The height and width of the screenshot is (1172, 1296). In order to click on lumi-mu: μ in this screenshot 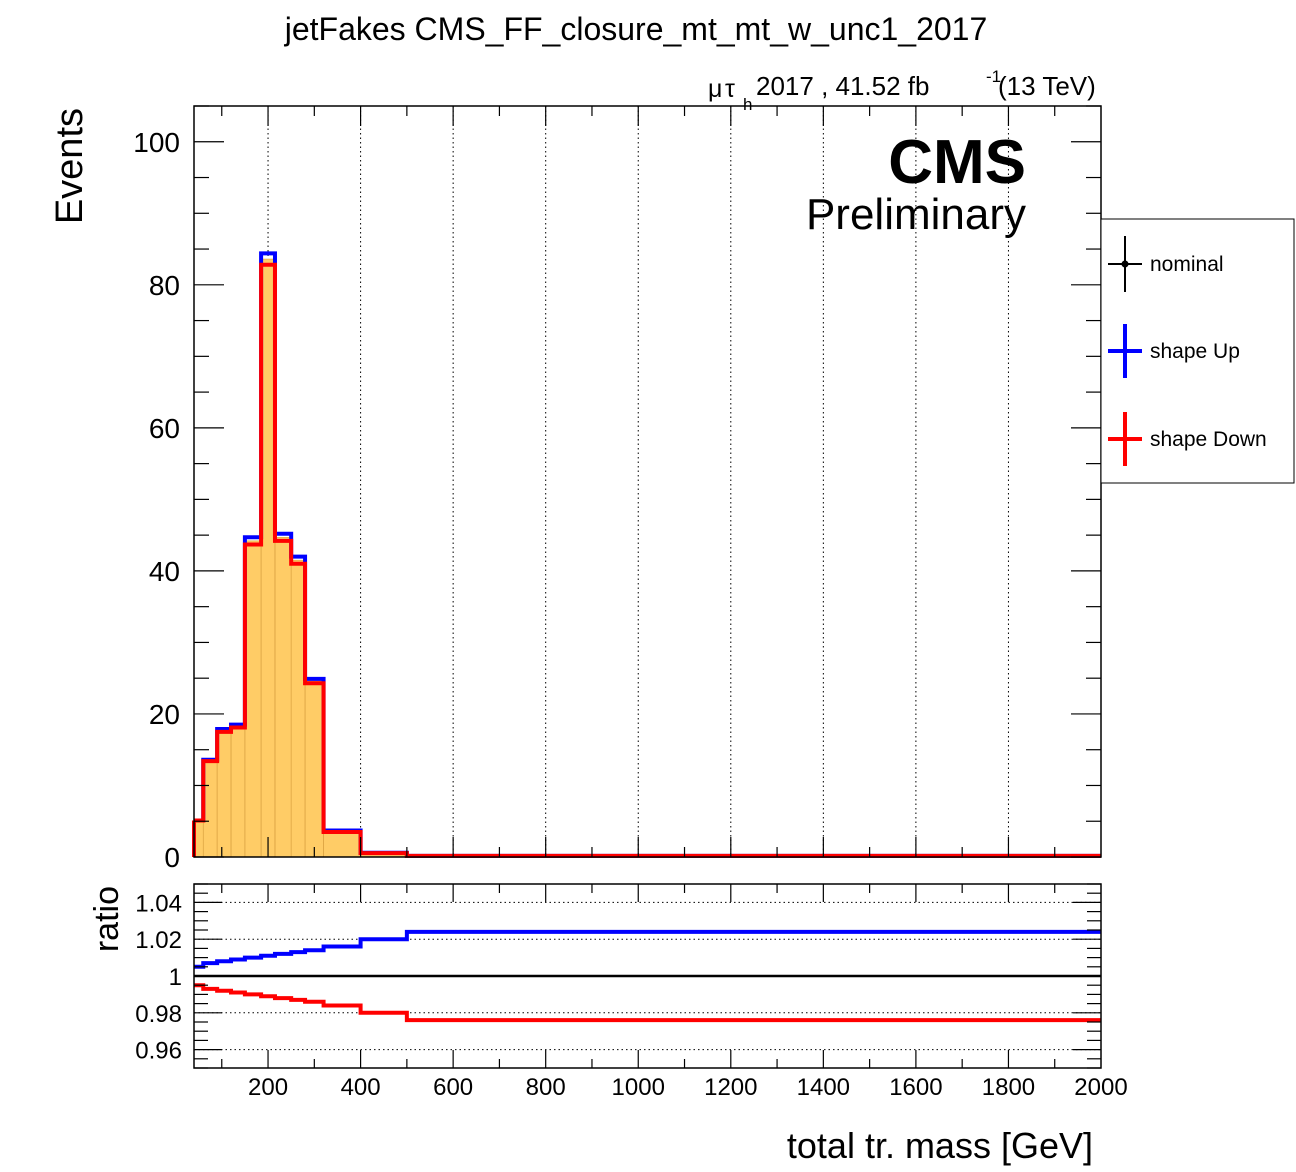, I will do `click(715, 89)`.